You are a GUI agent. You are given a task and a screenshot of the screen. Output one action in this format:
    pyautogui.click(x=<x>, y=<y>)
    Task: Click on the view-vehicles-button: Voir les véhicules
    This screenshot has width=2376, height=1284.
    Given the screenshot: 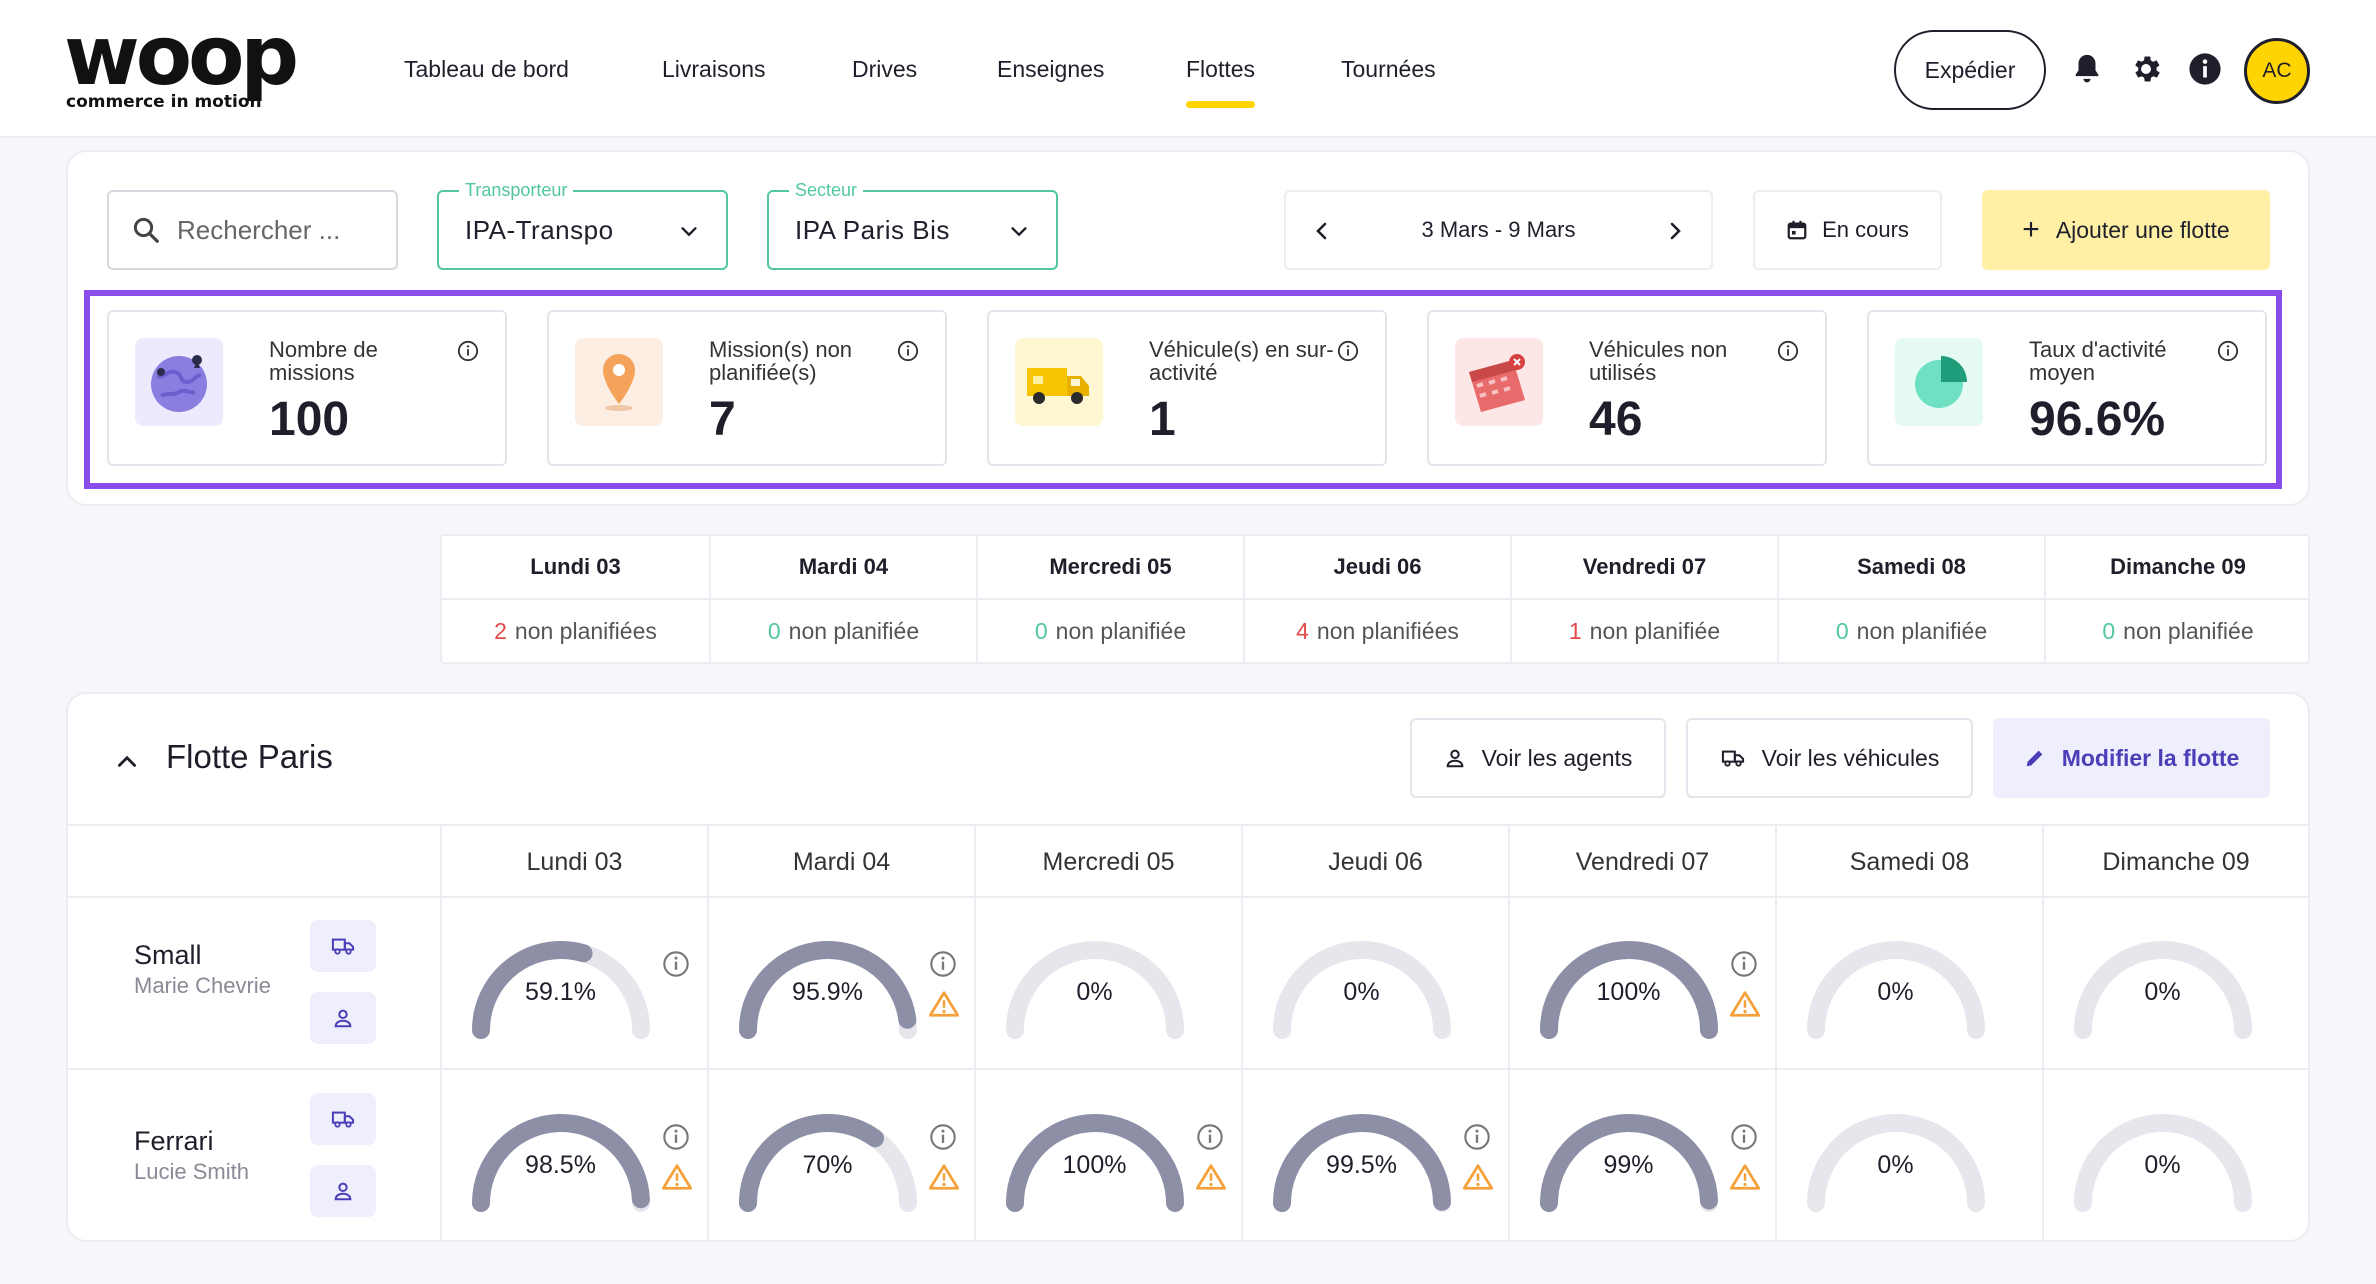 What is the action you would take?
    pyautogui.click(x=1829, y=758)
    